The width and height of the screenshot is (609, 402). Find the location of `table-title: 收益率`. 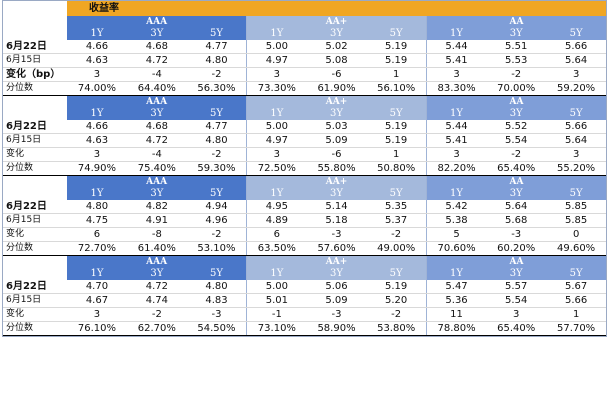

table-title: 收益率 is located at coordinates (337, 8).